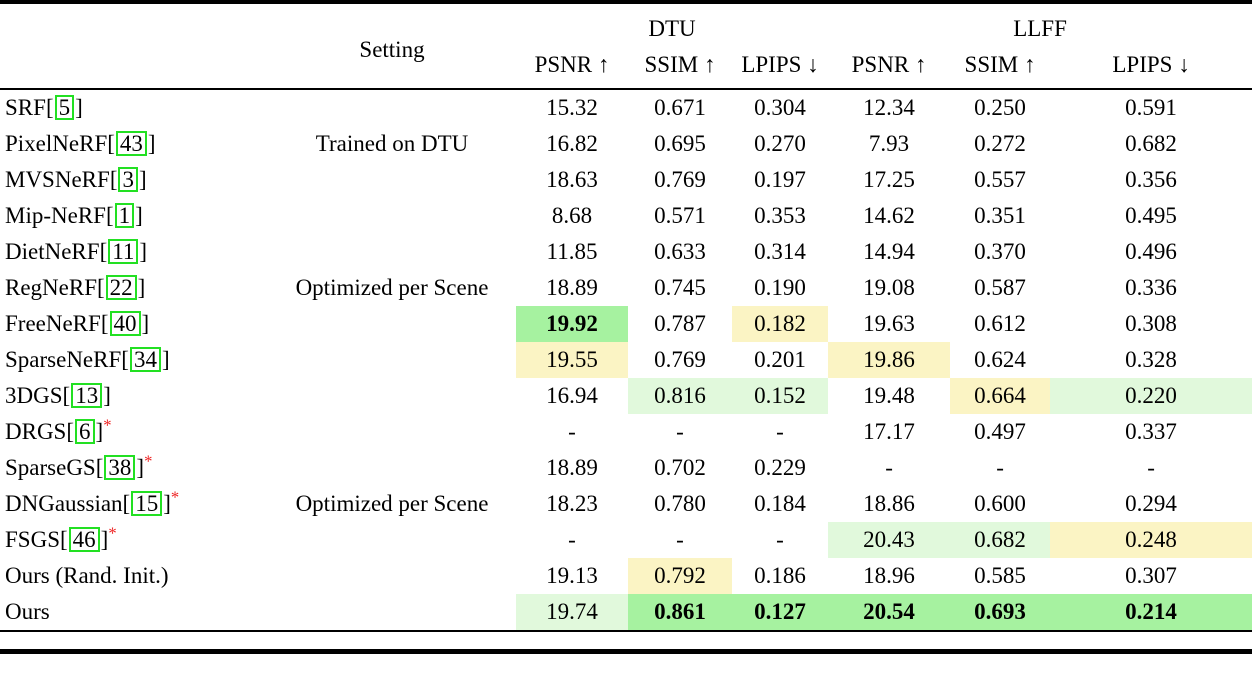  Describe the element at coordinates (572, 467) in the screenshot. I see `metric-cell: 18.89` at that location.